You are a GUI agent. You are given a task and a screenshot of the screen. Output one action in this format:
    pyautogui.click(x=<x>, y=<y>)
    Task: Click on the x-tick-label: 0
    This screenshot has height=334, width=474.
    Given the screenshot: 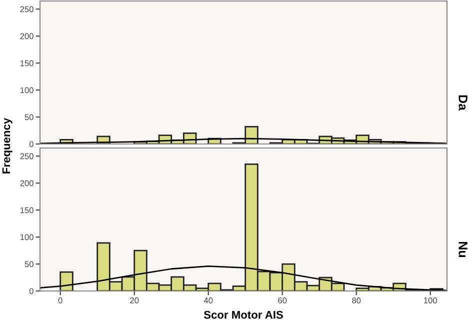 What is the action you would take?
    pyautogui.click(x=60, y=300)
    